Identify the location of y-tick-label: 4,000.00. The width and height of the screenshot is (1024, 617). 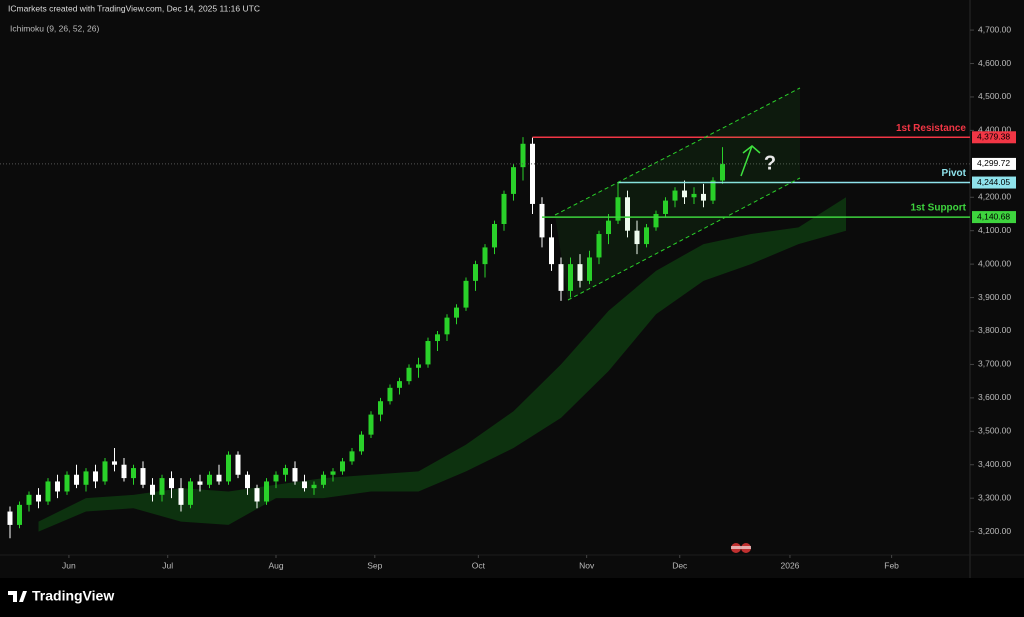
(994, 263).